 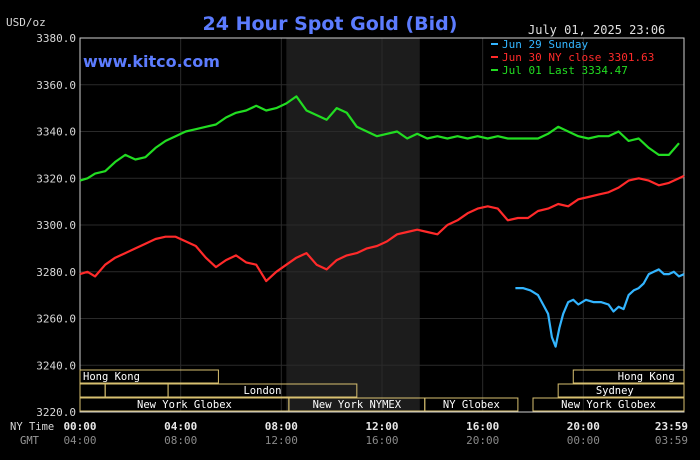 What do you see at coordinates (583, 426) in the screenshot?
I see `x-tick-label-ny: 20:00` at bounding box center [583, 426].